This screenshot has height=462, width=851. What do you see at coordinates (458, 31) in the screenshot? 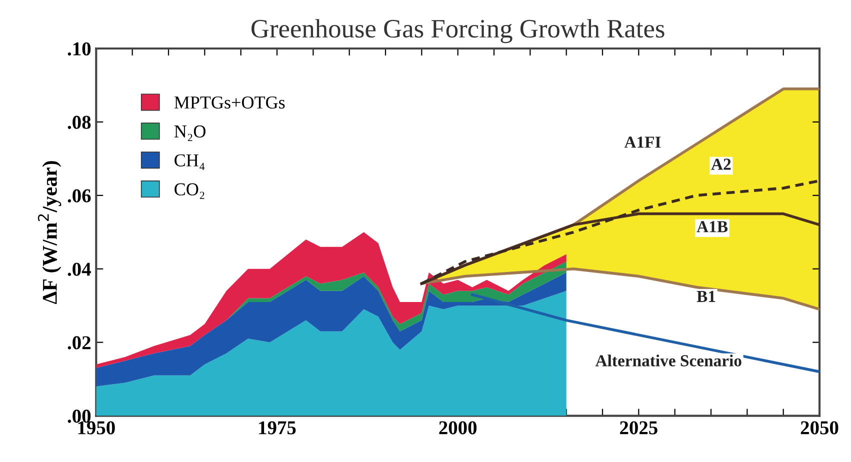
I see `chart-title: Greenhouse Gas Forcing Growth Rates` at bounding box center [458, 31].